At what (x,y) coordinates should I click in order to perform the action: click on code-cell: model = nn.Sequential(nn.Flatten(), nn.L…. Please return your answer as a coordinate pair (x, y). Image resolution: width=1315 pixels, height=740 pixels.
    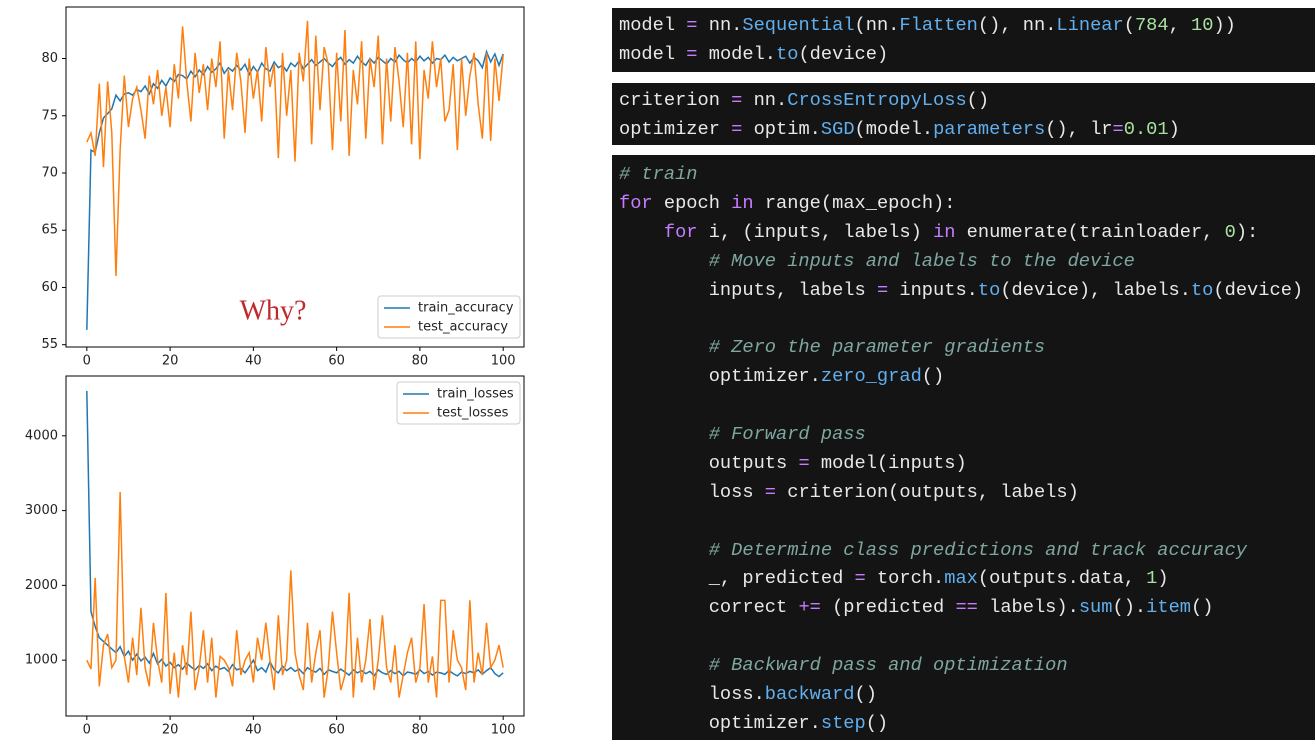
    Looking at the image, I should click on (963, 40).